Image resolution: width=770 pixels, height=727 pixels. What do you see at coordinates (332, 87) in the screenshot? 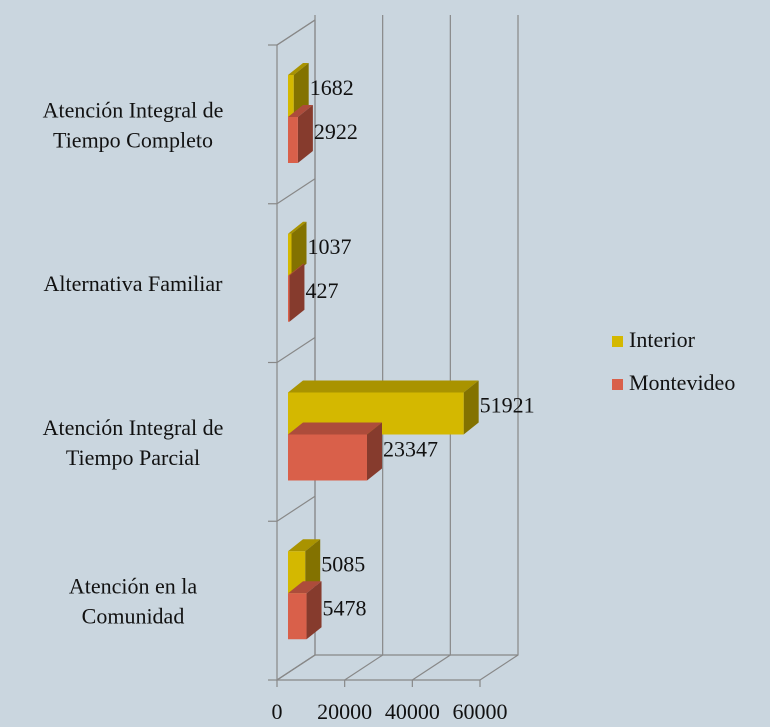
I see `data-label: 1682` at bounding box center [332, 87].